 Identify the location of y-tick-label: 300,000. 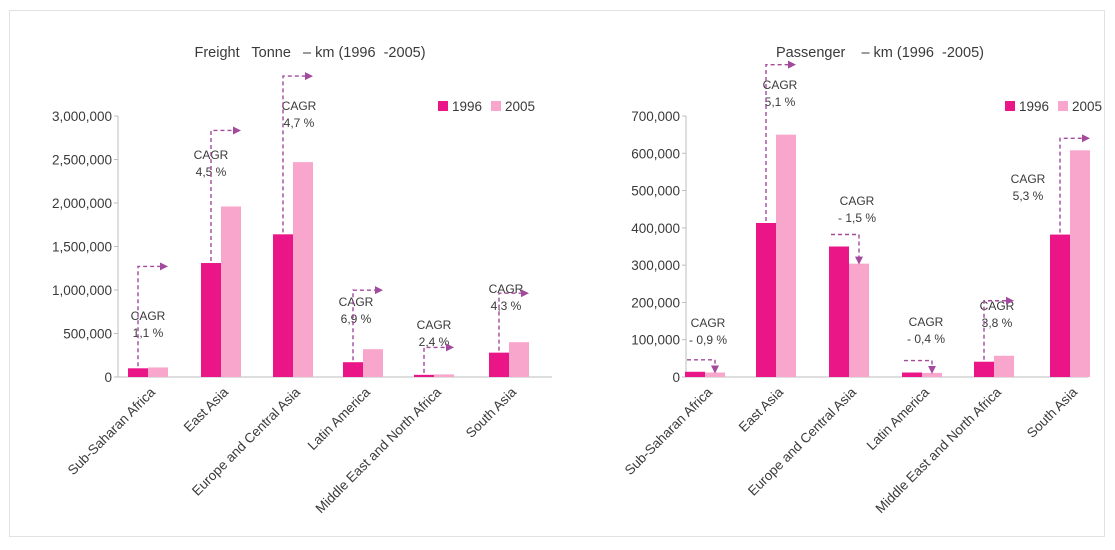
(655, 265).